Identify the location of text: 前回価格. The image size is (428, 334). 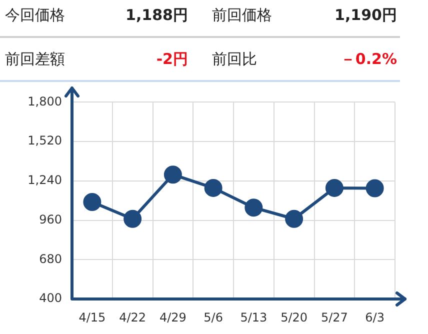
(242, 15).